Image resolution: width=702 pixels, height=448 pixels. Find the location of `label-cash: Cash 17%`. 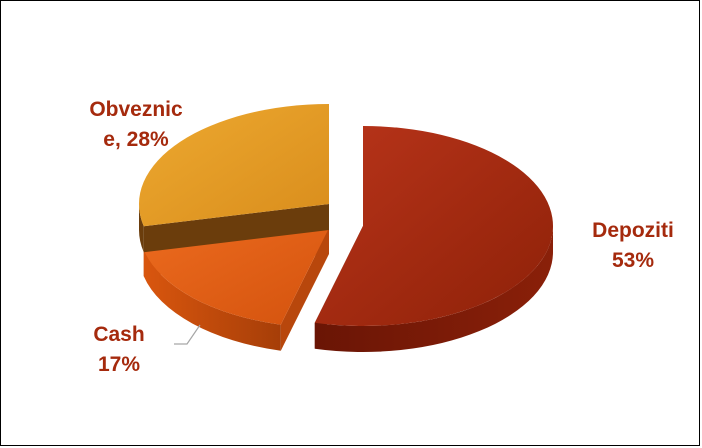

label-cash: Cash 17% is located at coordinates (119, 350).